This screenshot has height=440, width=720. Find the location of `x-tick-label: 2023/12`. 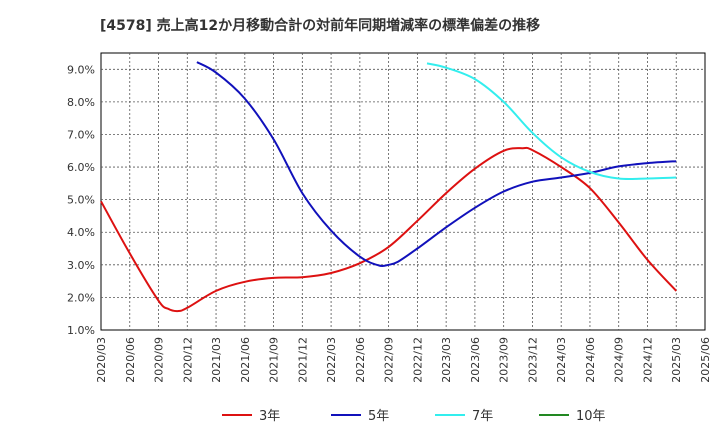

x-tick-label: 2023/12 is located at coordinates (532, 360).